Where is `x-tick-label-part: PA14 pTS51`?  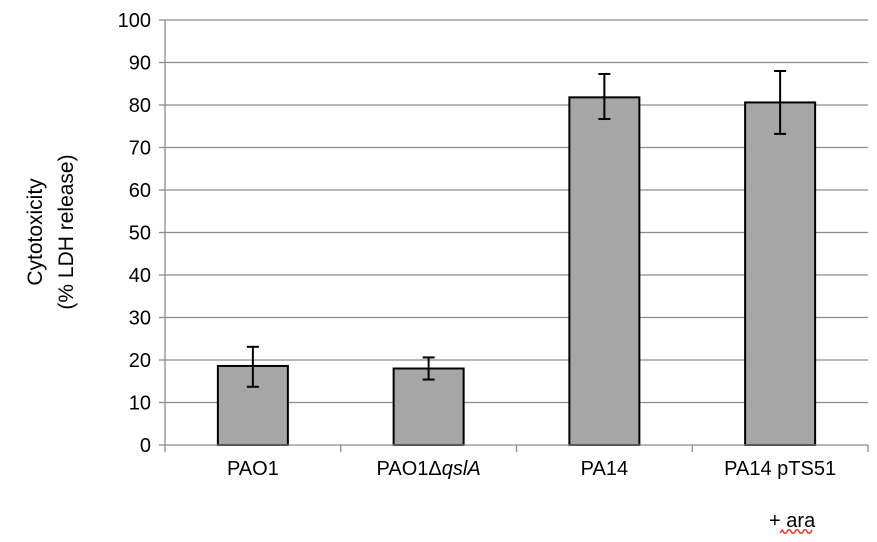 x-tick-label-part: PA14 pTS51 is located at coordinates (780, 469).